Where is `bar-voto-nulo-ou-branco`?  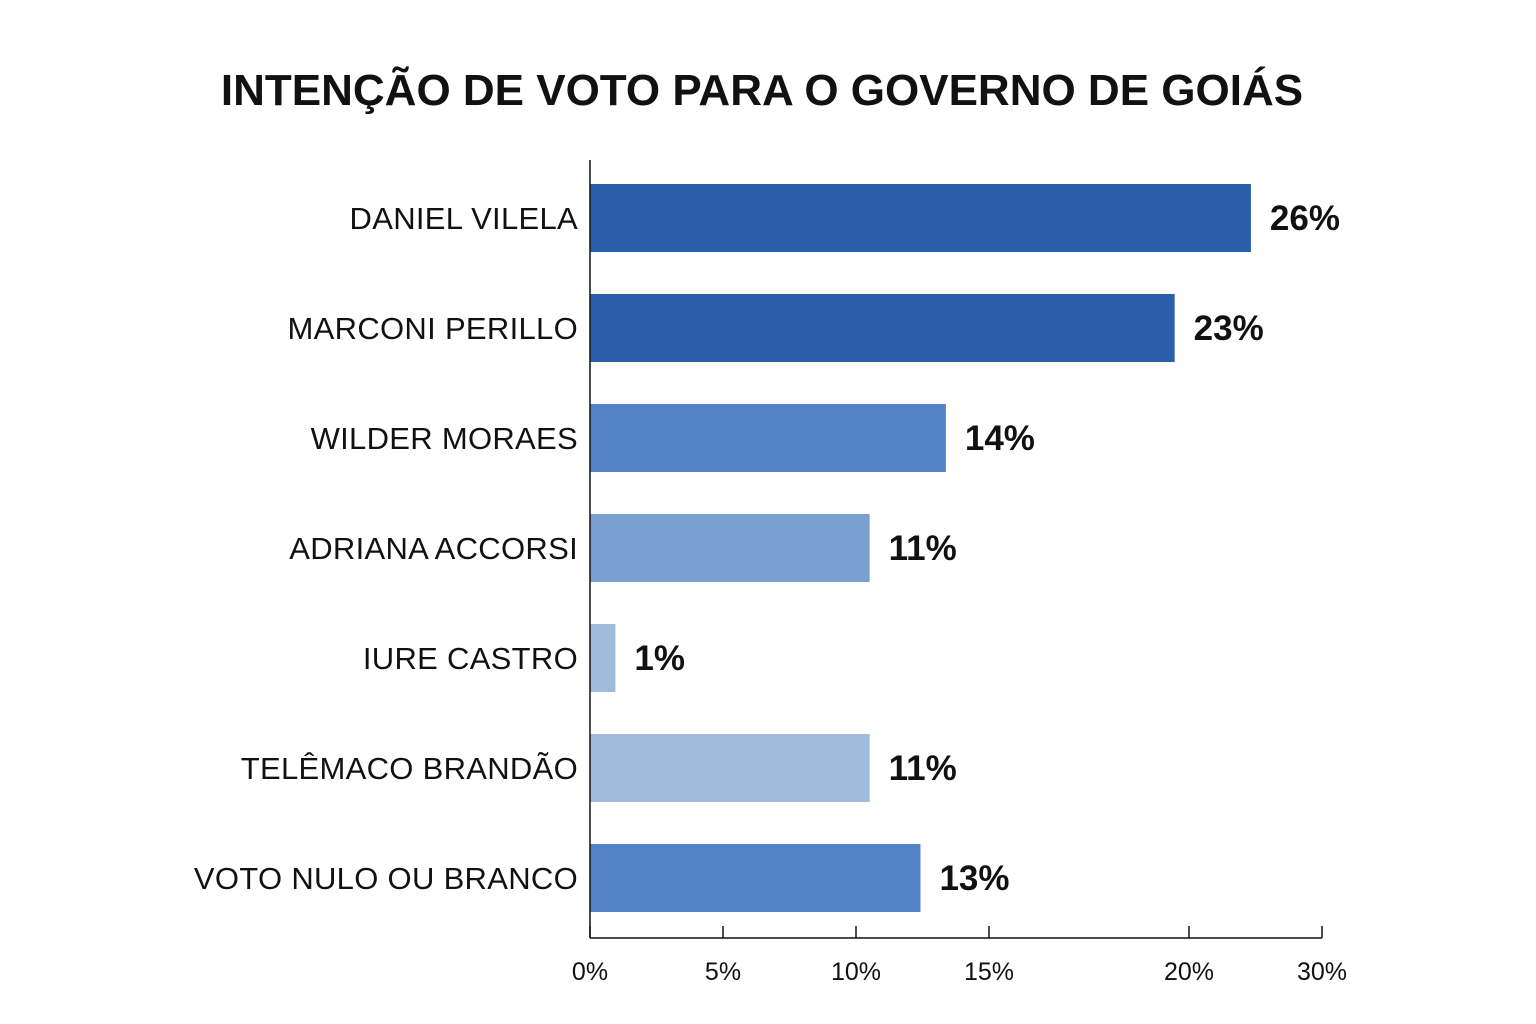
bar-voto-nulo-ou-branco is located at coordinates (755, 878).